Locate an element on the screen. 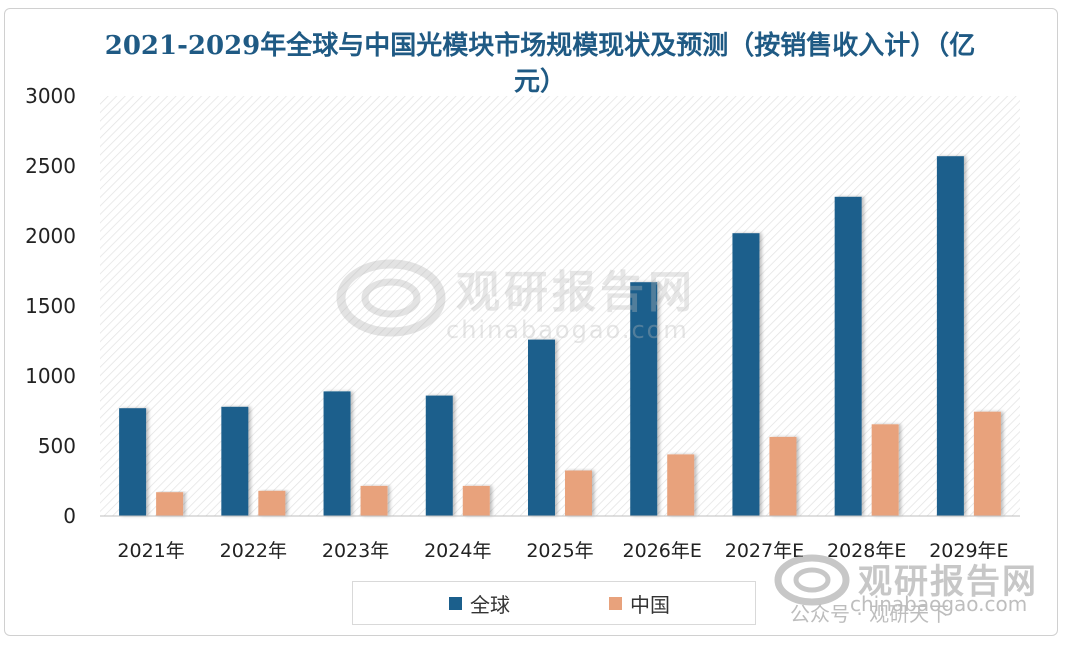 This screenshot has width=1080, height=654. x-tick-label: 2022年 is located at coordinates (253, 551).